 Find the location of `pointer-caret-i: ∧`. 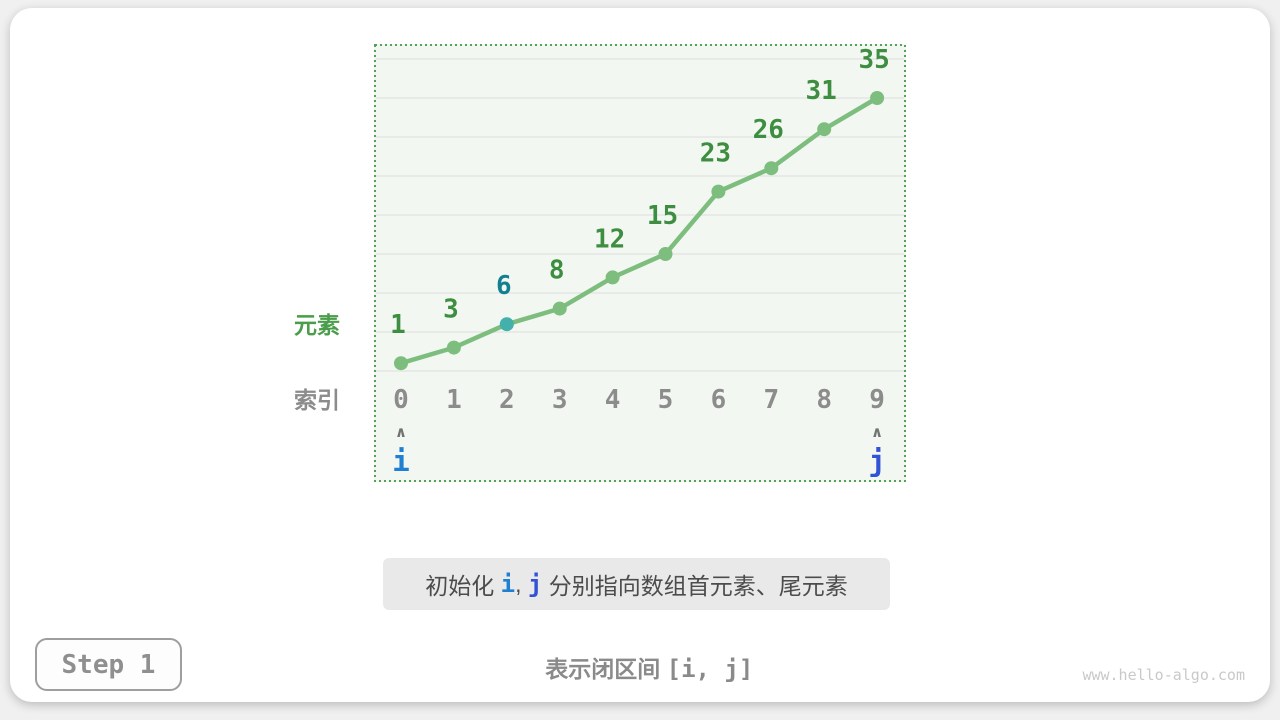

pointer-caret-i: ∧ is located at coordinates (401, 432).